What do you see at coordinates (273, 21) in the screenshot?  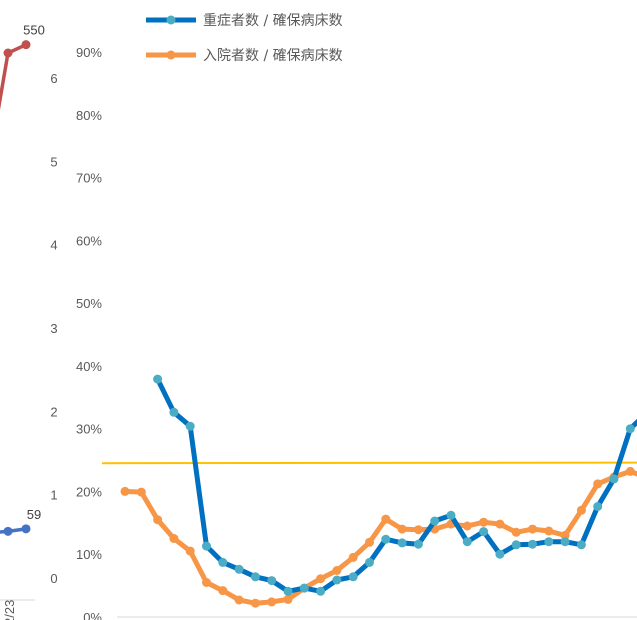 I see `legend-label: 重症者数 / 確保病床数` at bounding box center [273, 21].